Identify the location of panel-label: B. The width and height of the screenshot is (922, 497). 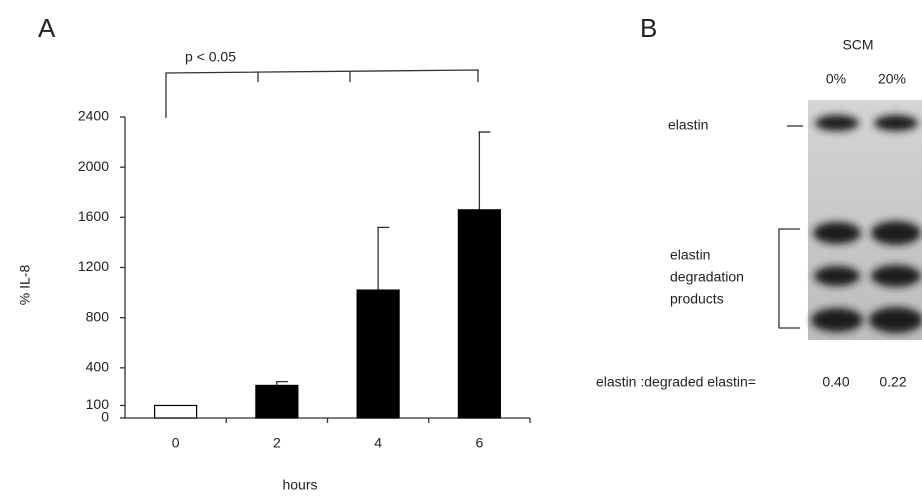
(648, 28).